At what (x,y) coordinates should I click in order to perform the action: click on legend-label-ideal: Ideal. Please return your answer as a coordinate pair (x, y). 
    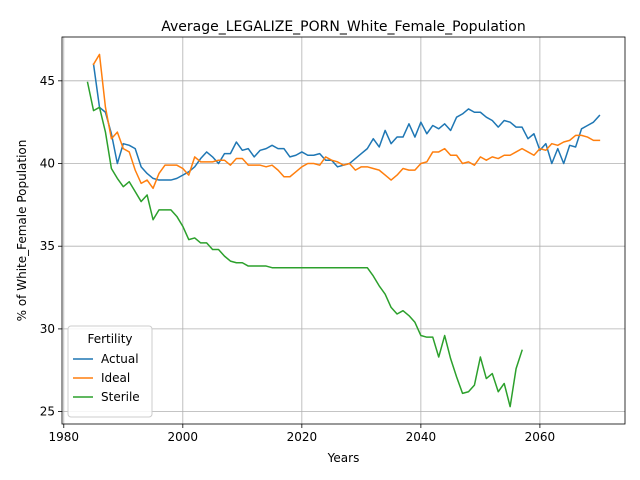
    Looking at the image, I should click on (115, 378).